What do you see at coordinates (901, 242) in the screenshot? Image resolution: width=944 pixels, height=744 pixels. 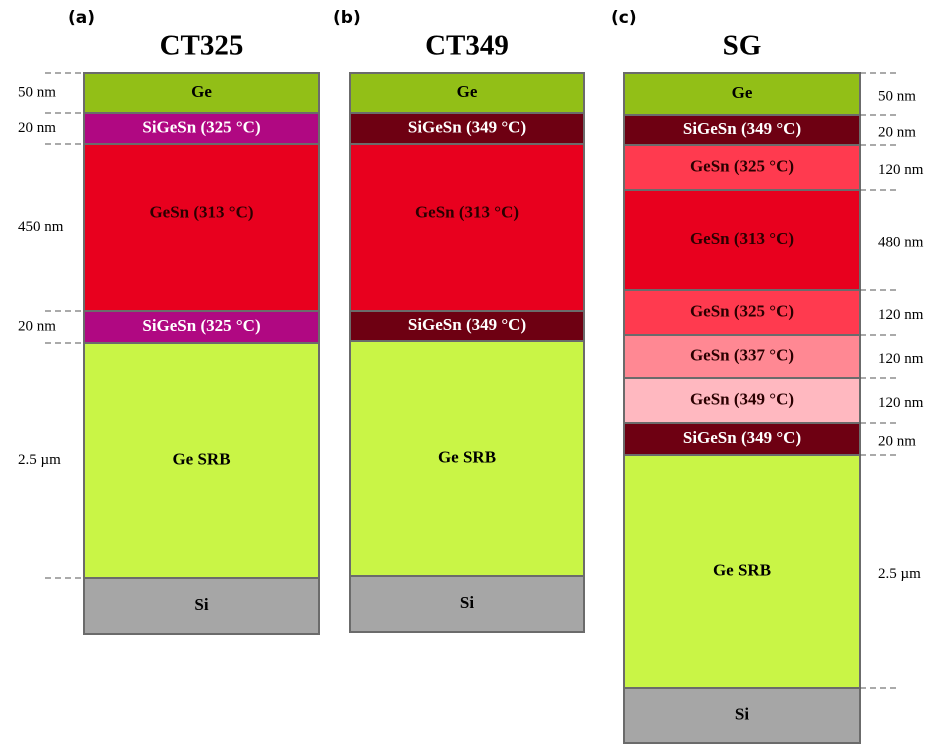 I see `thickness-label: 480 nm` at bounding box center [901, 242].